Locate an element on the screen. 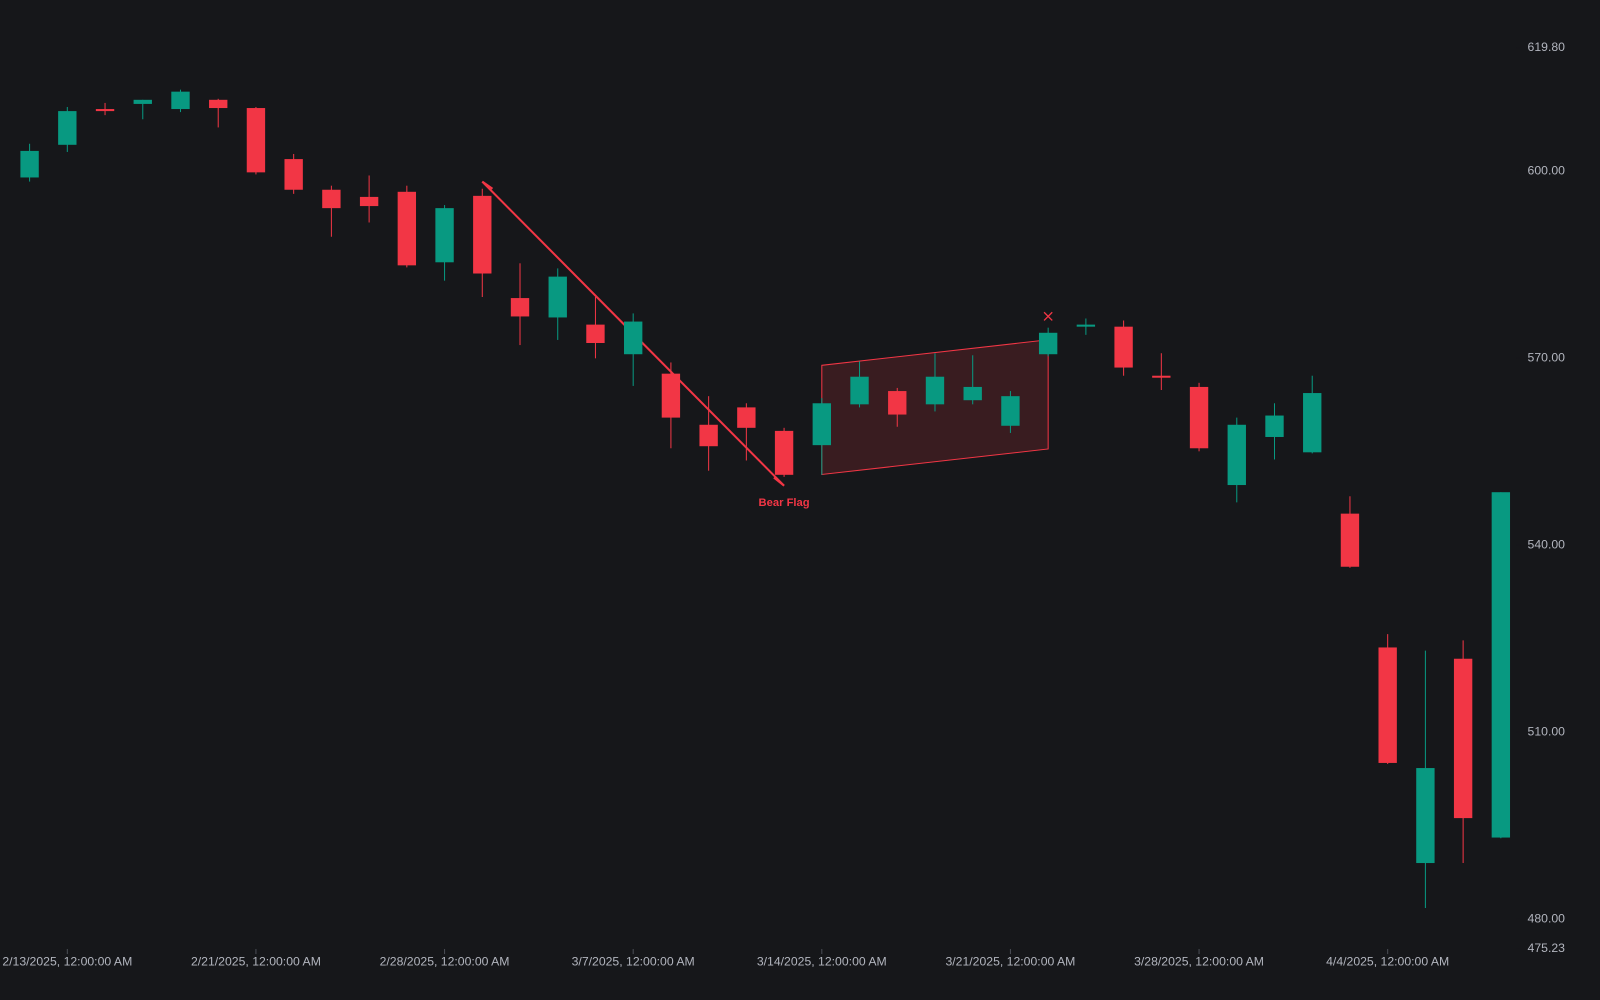  x-tick-label: 3/21/2025, 12:00:00 AM is located at coordinates (1010, 961).